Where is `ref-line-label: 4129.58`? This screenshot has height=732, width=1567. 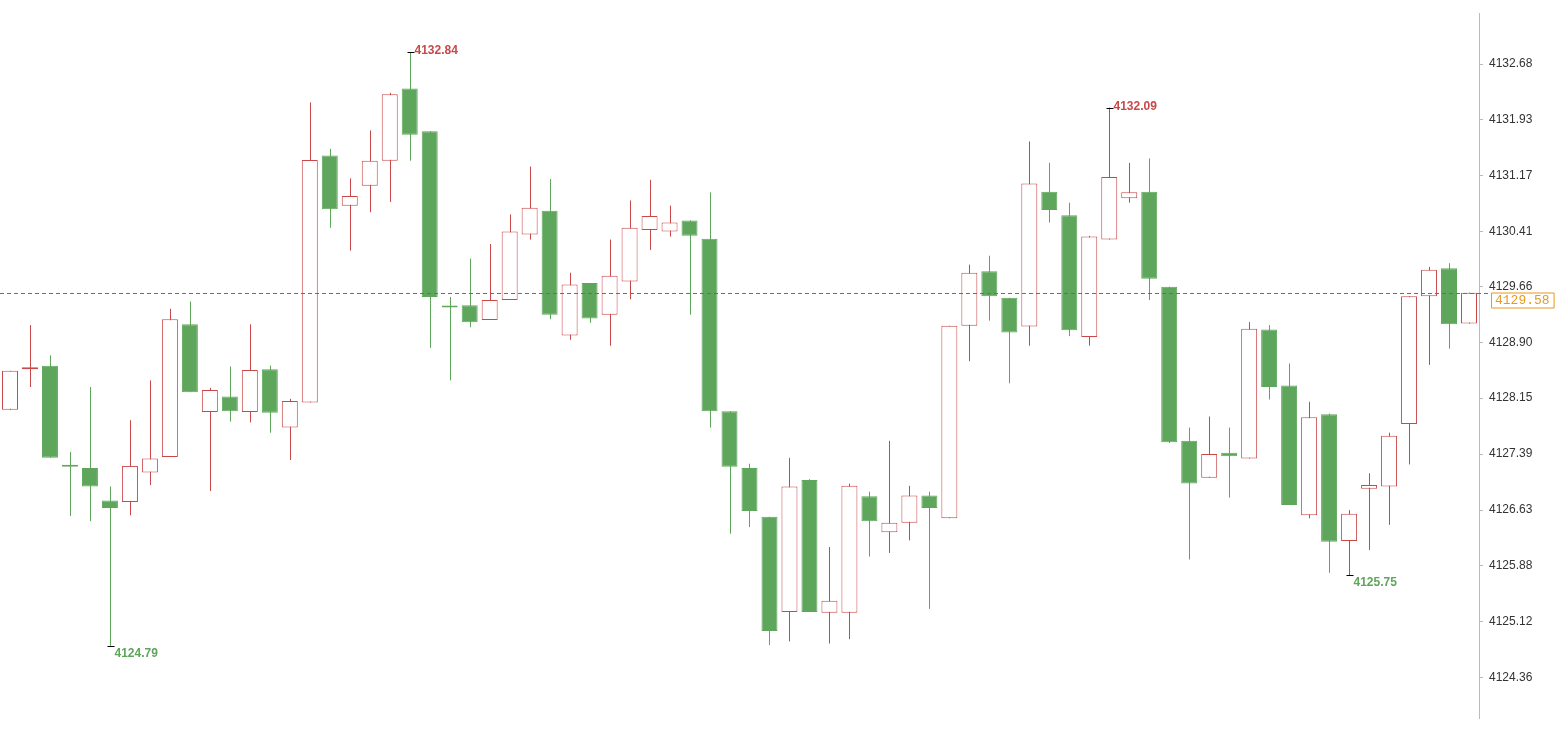 ref-line-label: 4129.58 is located at coordinates (1522, 300).